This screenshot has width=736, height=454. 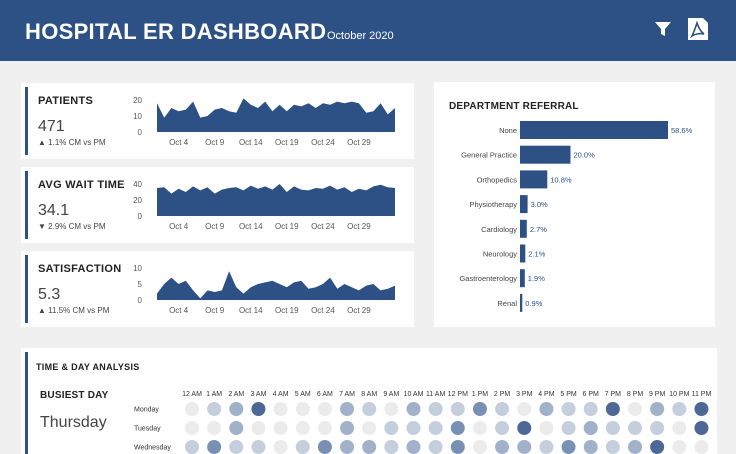 What do you see at coordinates (507, 303) in the screenshot?
I see `department-label: Renal` at bounding box center [507, 303].